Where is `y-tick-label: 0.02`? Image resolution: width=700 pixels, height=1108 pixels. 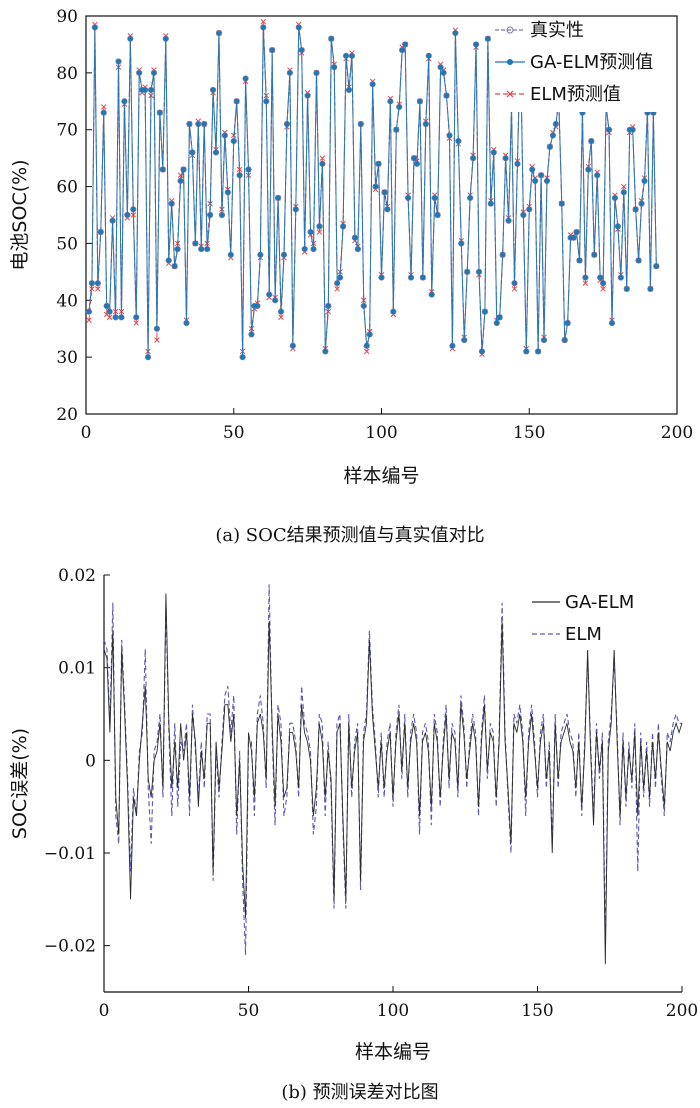
y-tick-label: 0.02 is located at coordinates (77, 576).